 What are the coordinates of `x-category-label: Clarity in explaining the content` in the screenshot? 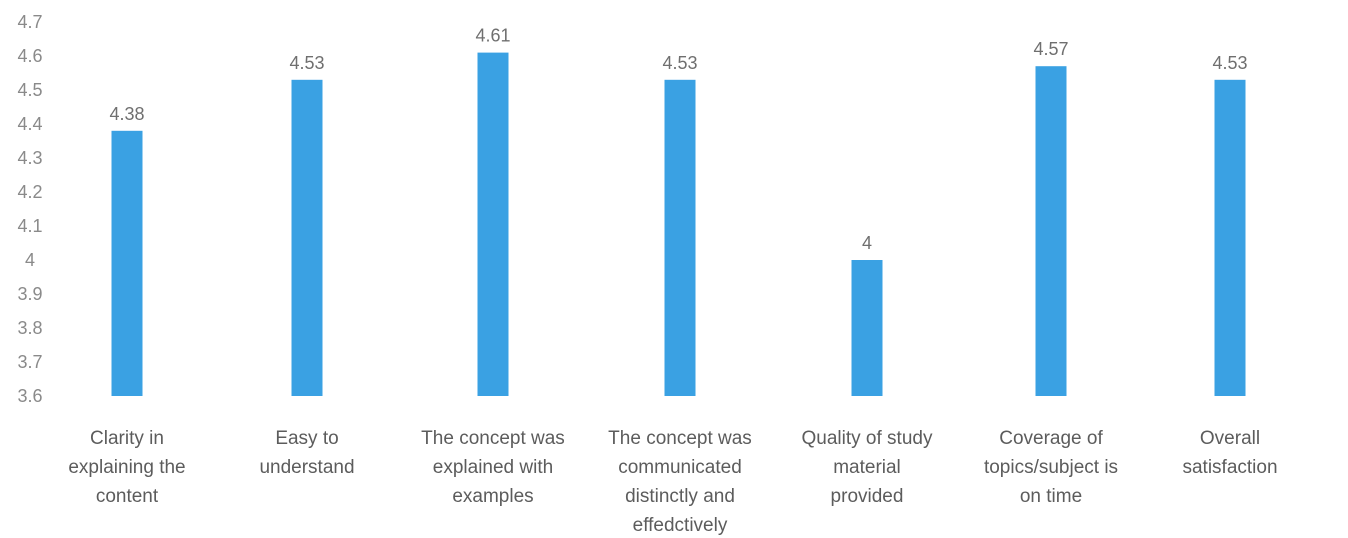 It's located at (126, 467).